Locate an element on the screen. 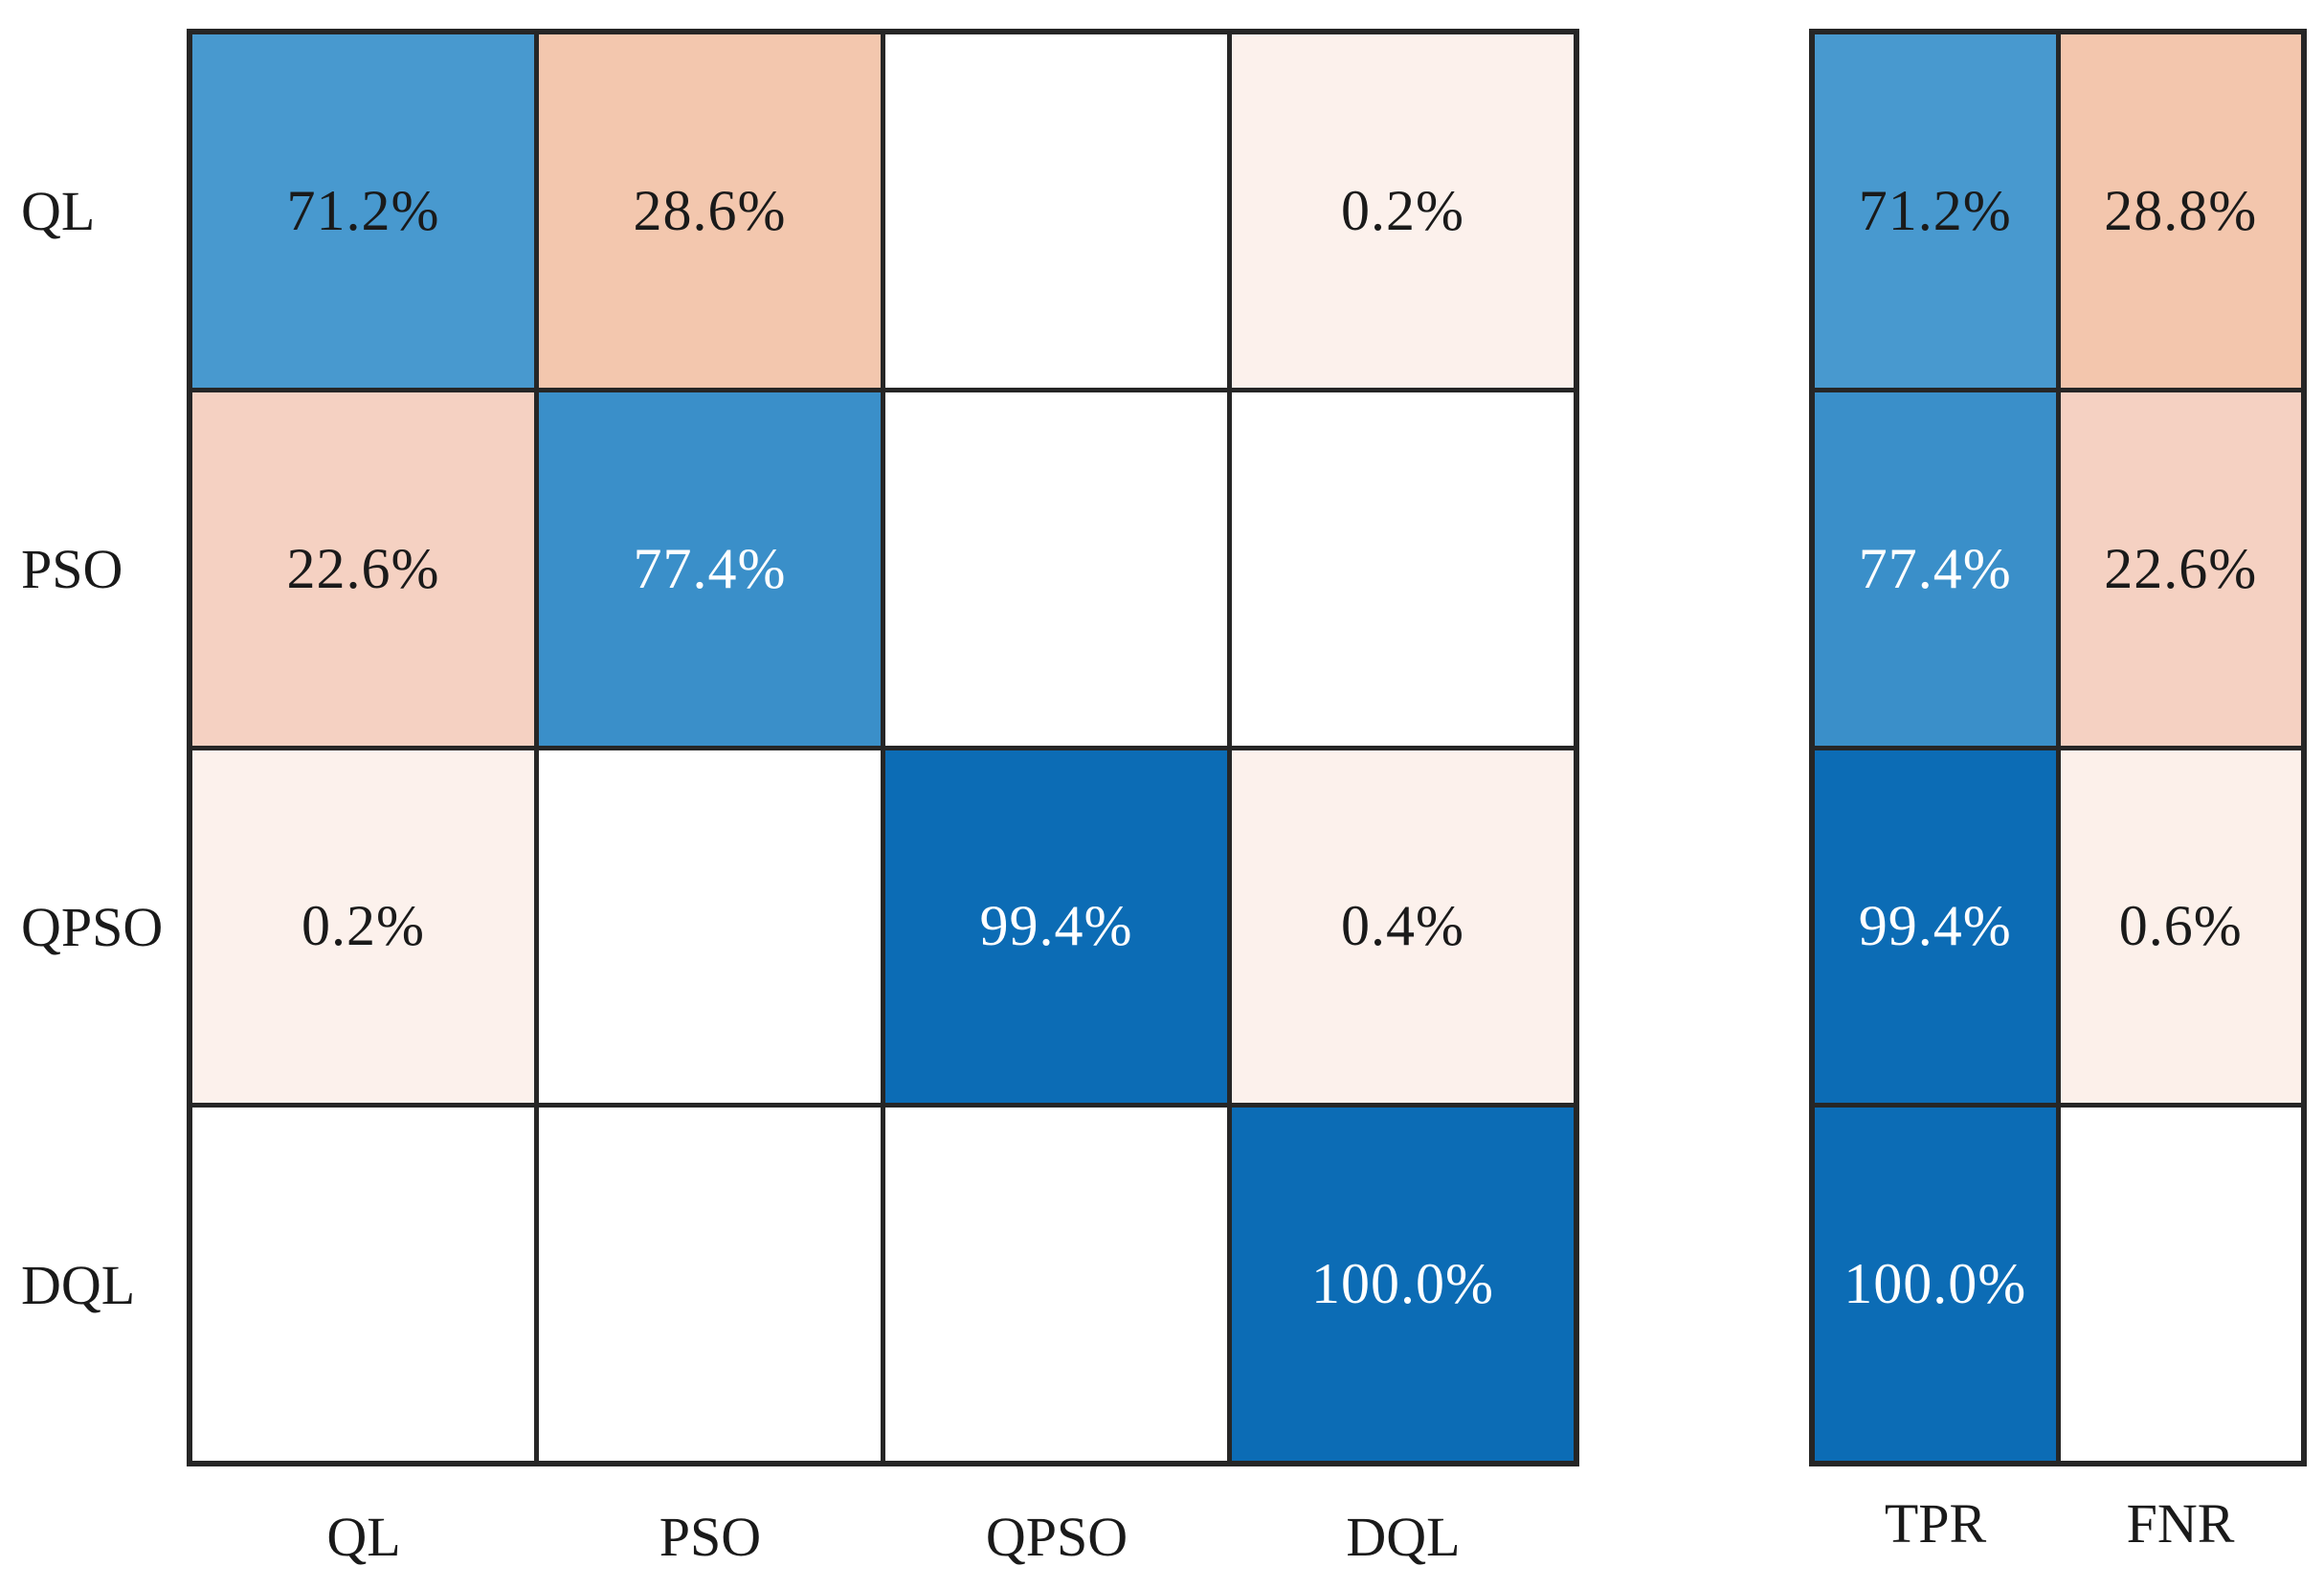  col-label-tpr: TPR is located at coordinates (1935, 1523).